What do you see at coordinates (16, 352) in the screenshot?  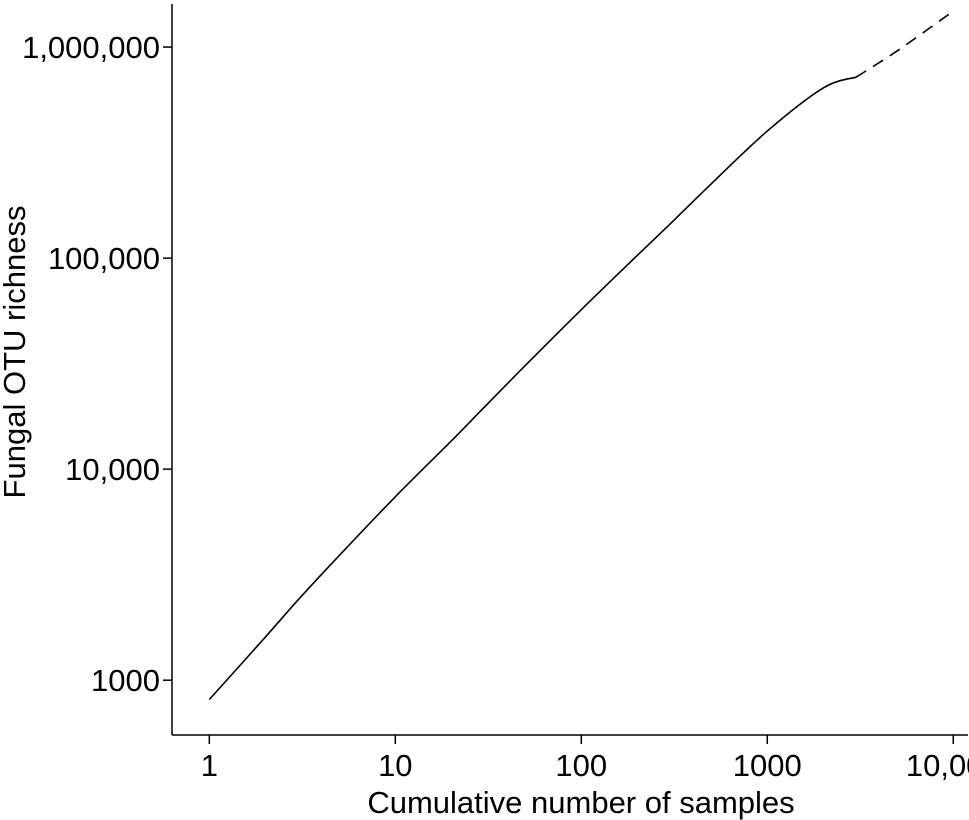 I see `y-axis-label: Fungal OTU richness` at bounding box center [16, 352].